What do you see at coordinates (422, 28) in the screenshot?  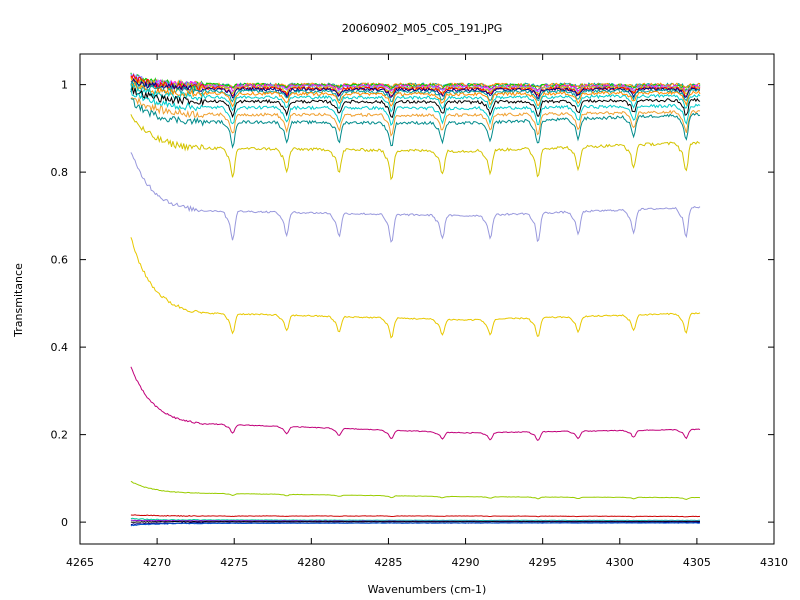 I see `chart-title: 20060902_M05_C05_191.JPG` at bounding box center [422, 28].